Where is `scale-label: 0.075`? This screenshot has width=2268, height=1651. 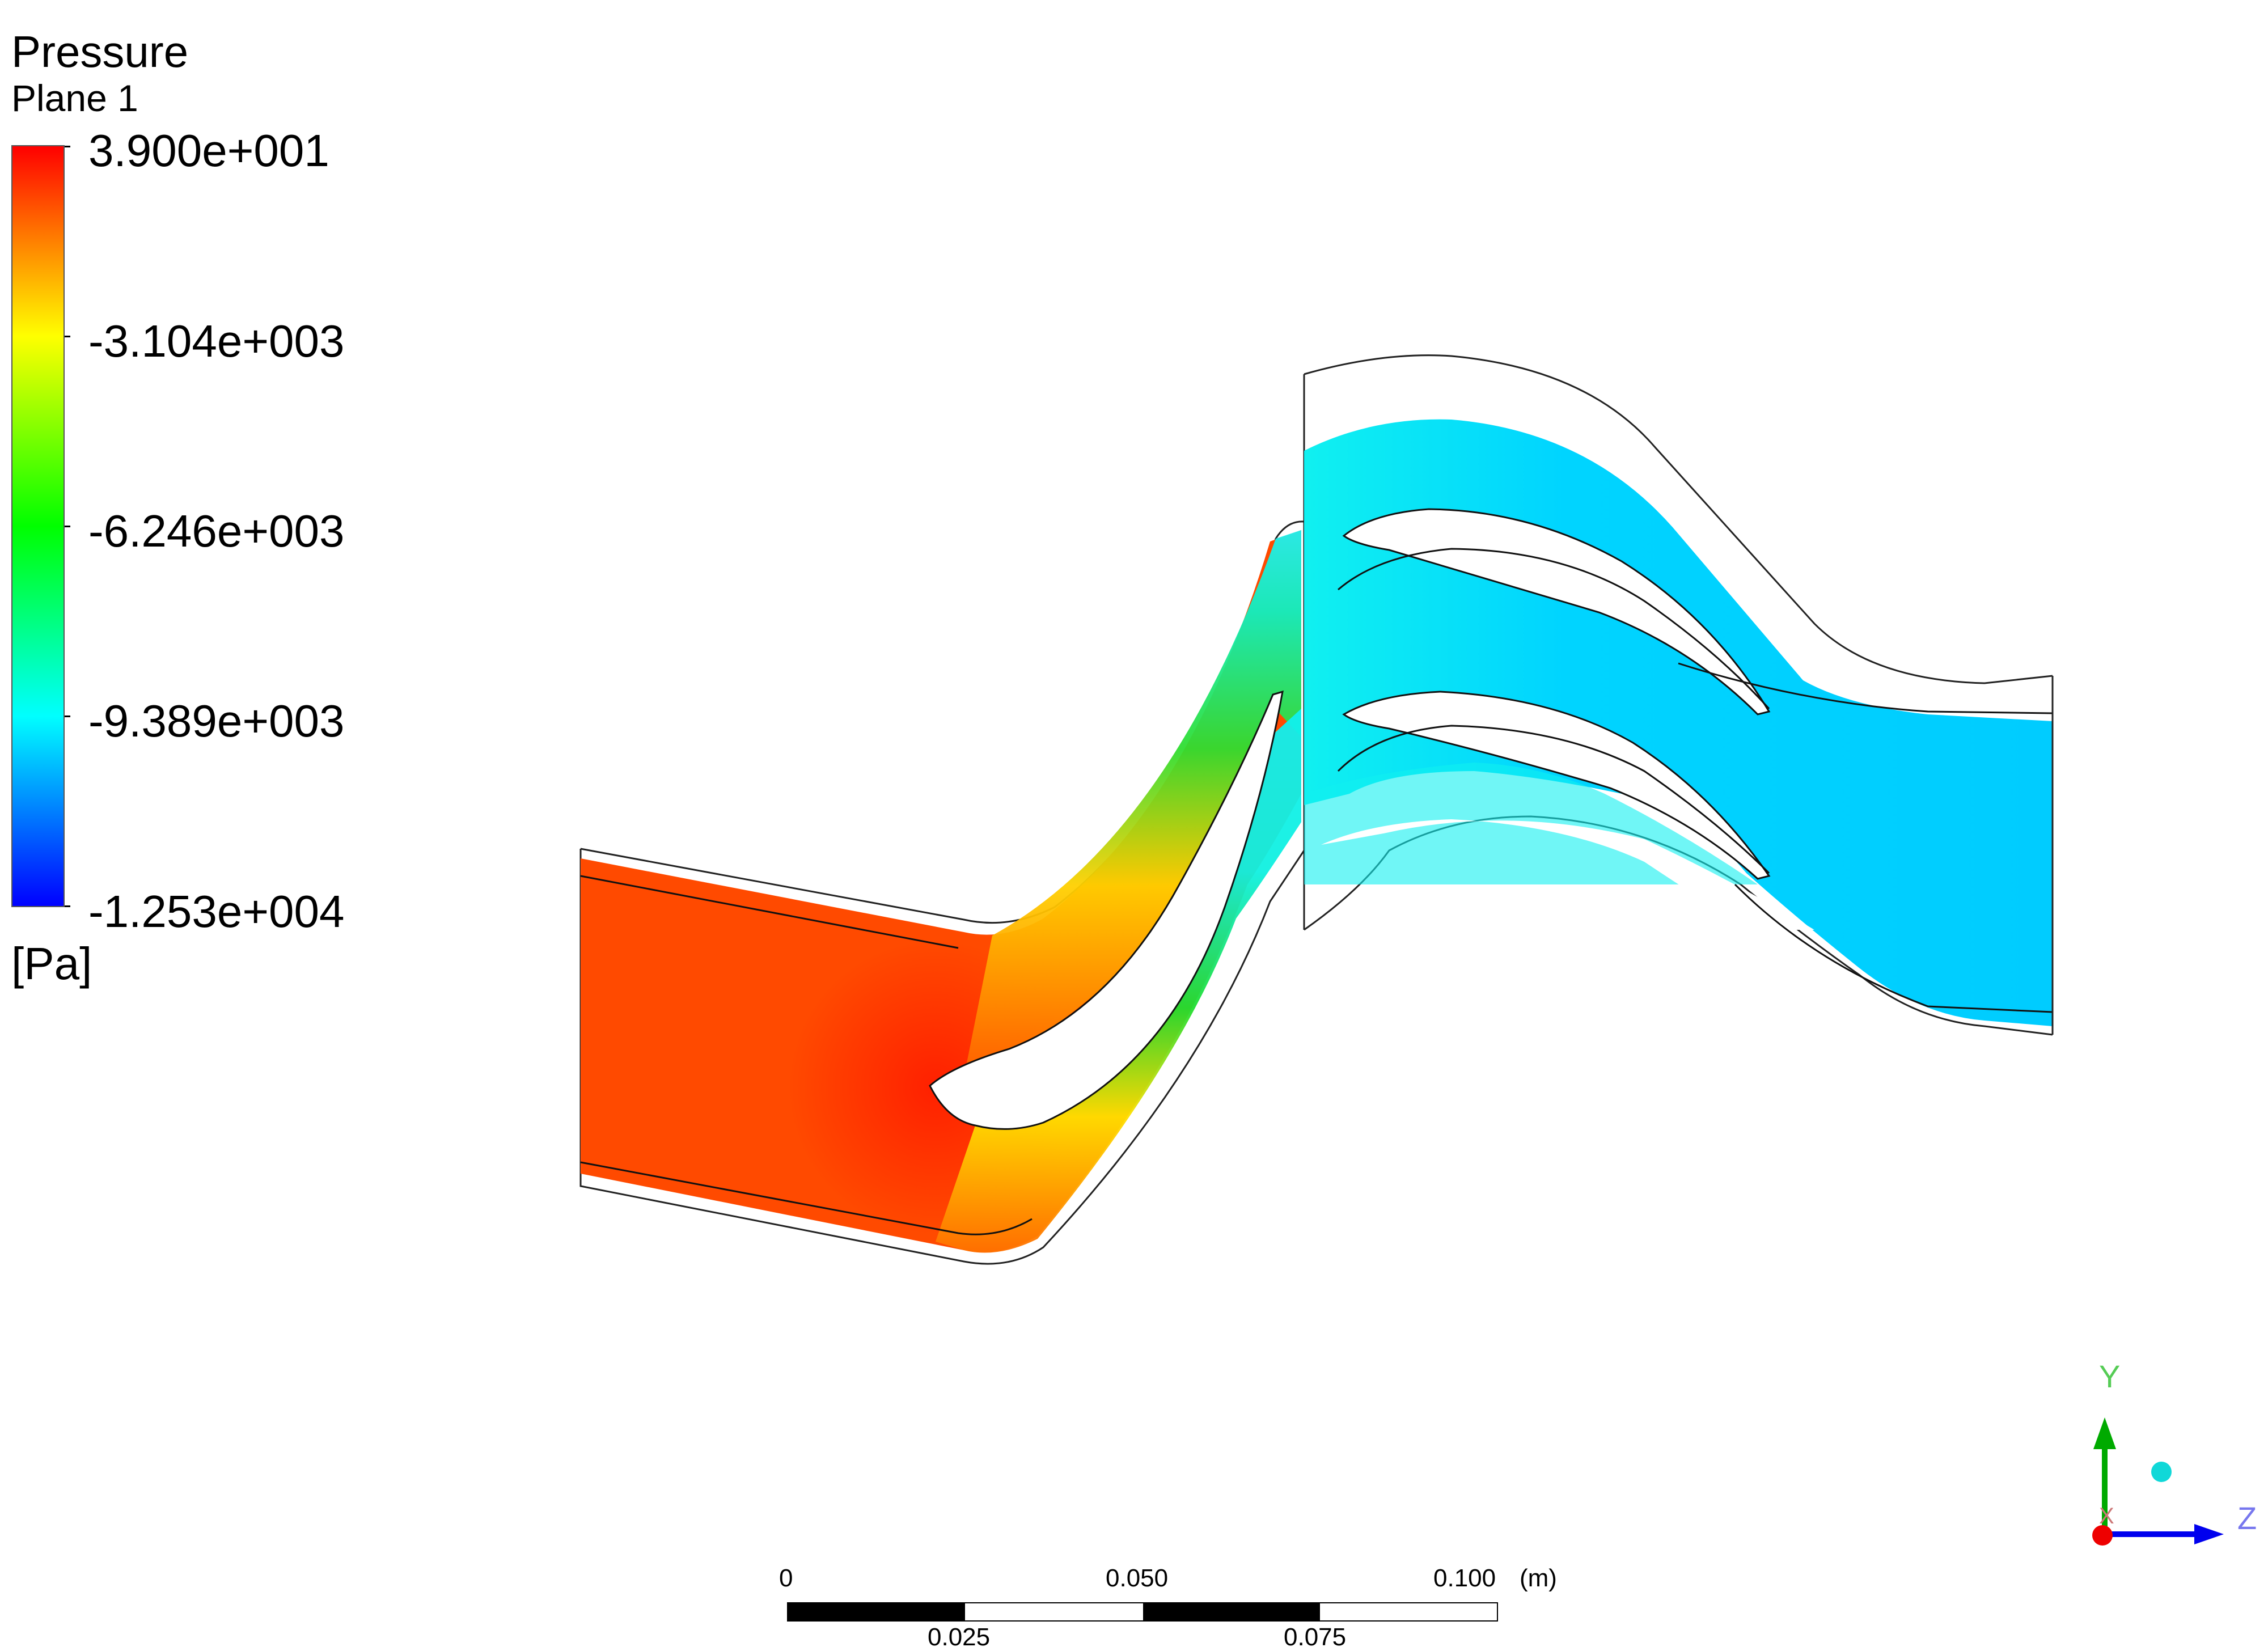 scale-label: 0.075 is located at coordinates (1315, 1637).